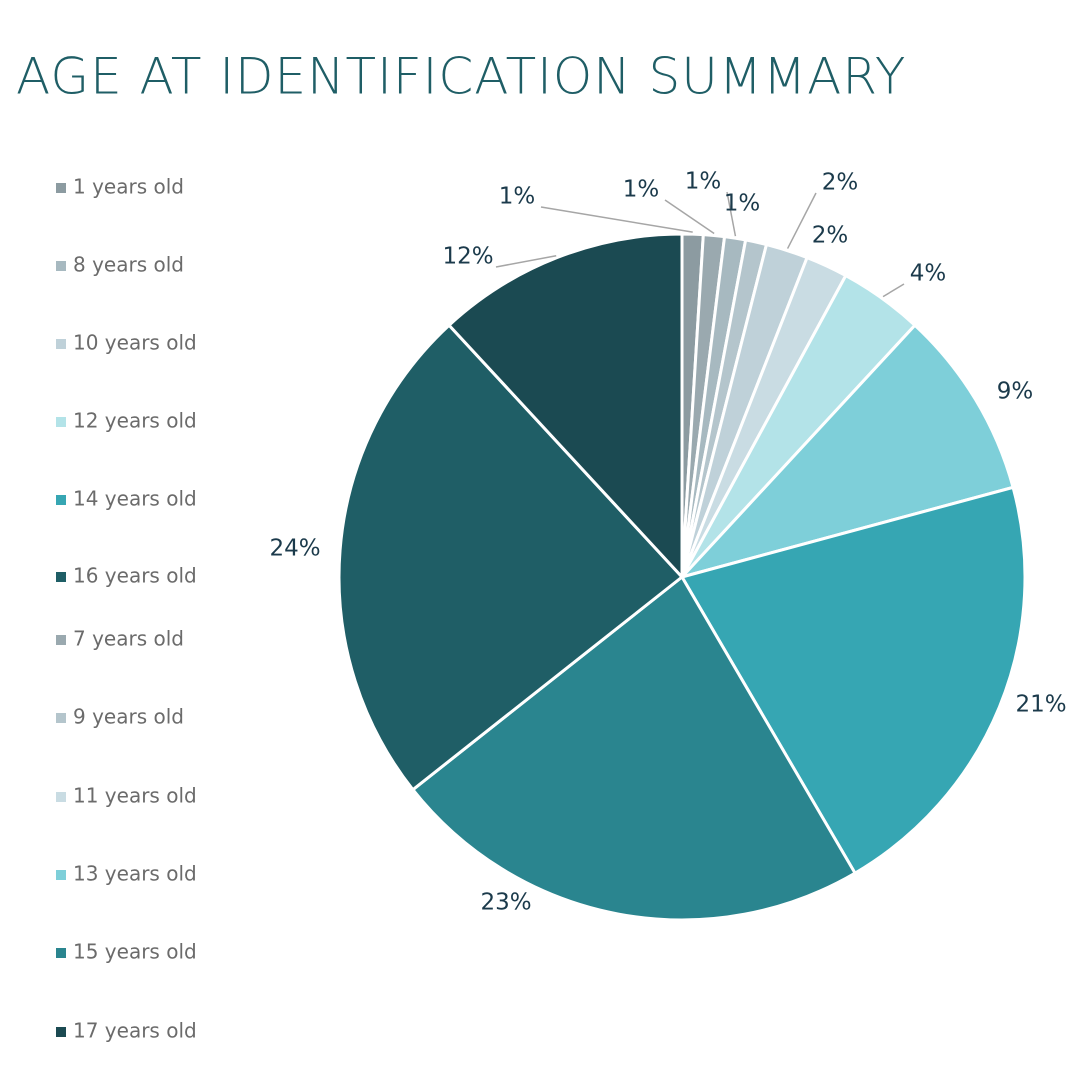  Describe the element at coordinates (128, 639) in the screenshot. I see `legend-label: 7 years old` at that location.